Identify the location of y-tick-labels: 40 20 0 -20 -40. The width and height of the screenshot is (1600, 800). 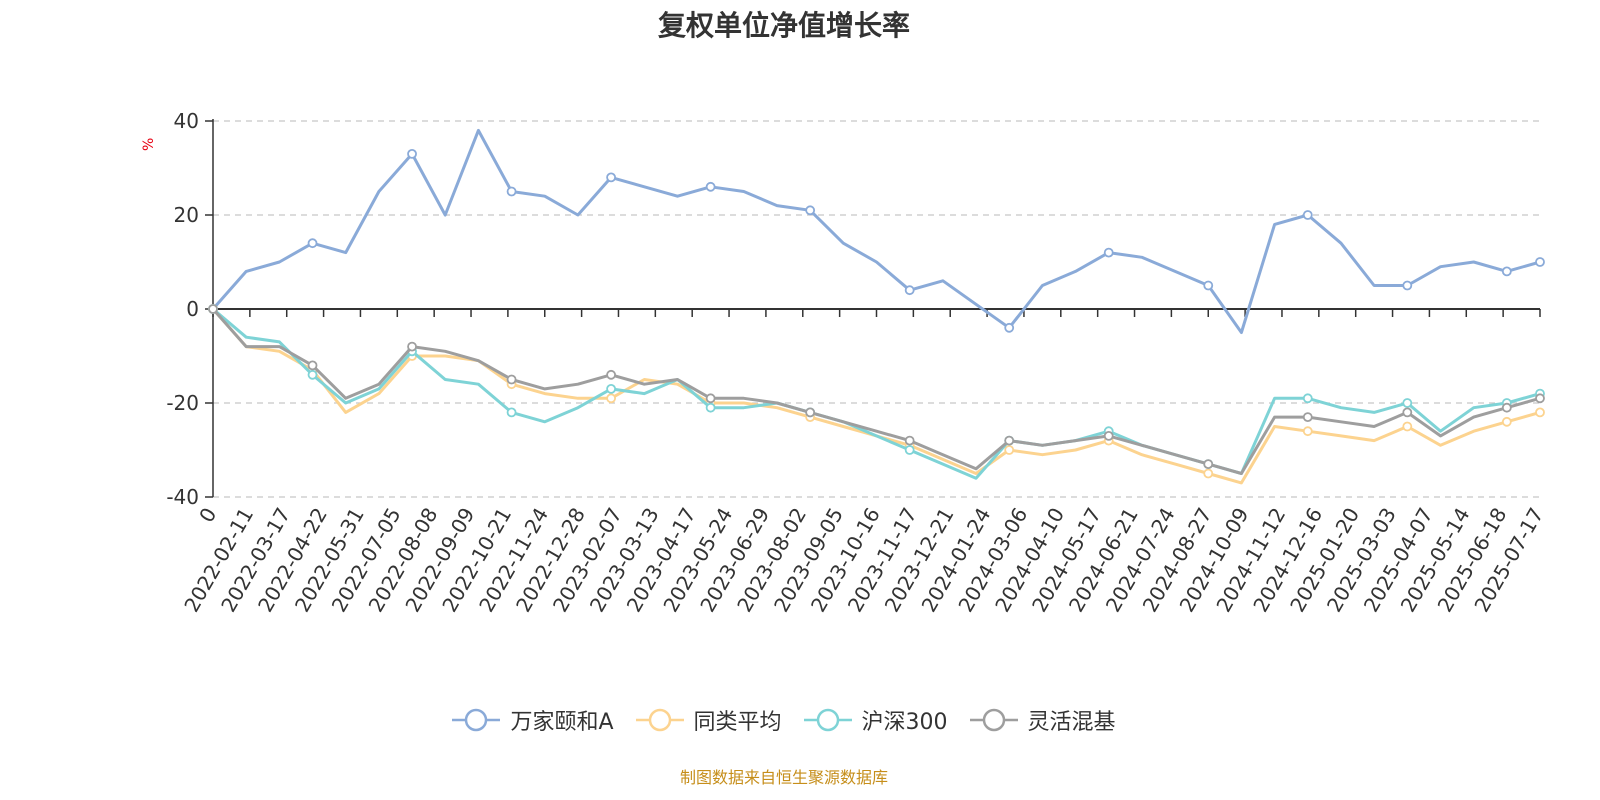
(182, 309).